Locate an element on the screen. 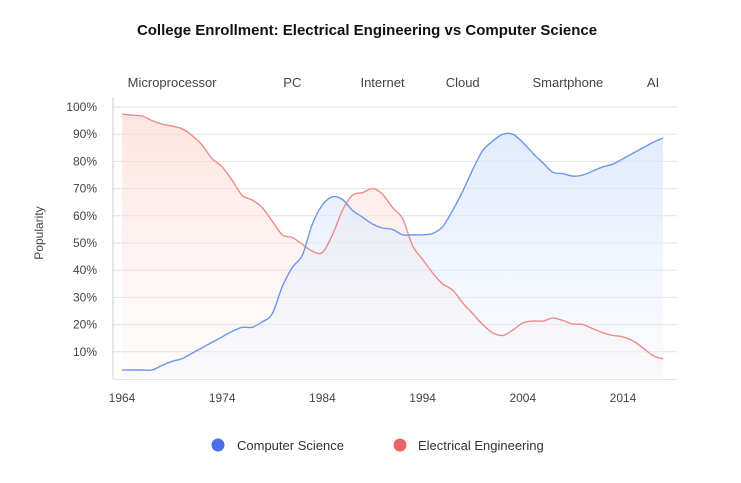 This screenshot has height=483, width=741. legend-label-electrical-engineering: Electrical Engineering is located at coordinates (481, 445).